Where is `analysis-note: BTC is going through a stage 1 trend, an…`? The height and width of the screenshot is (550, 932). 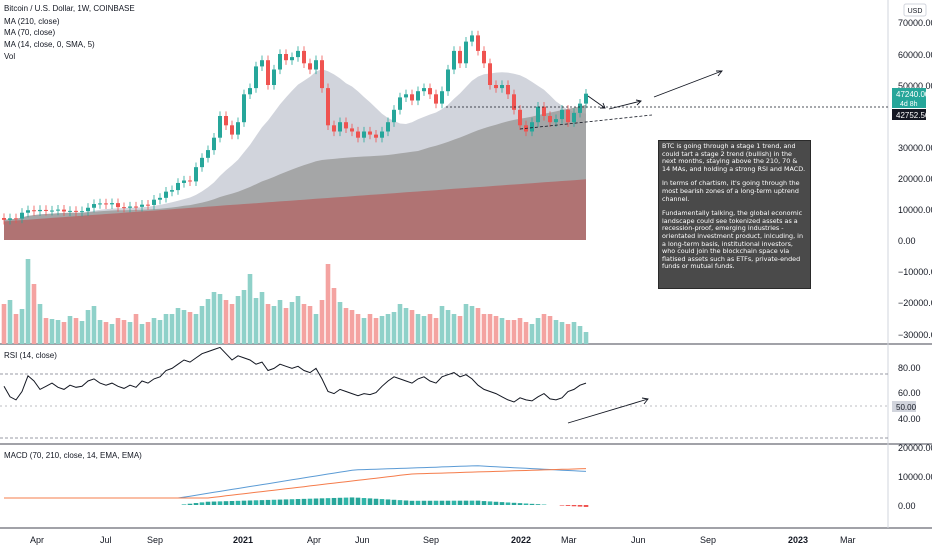 analysis-note: BTC is going through a stage 1 trend, an… is located at coordinates (734, 214).